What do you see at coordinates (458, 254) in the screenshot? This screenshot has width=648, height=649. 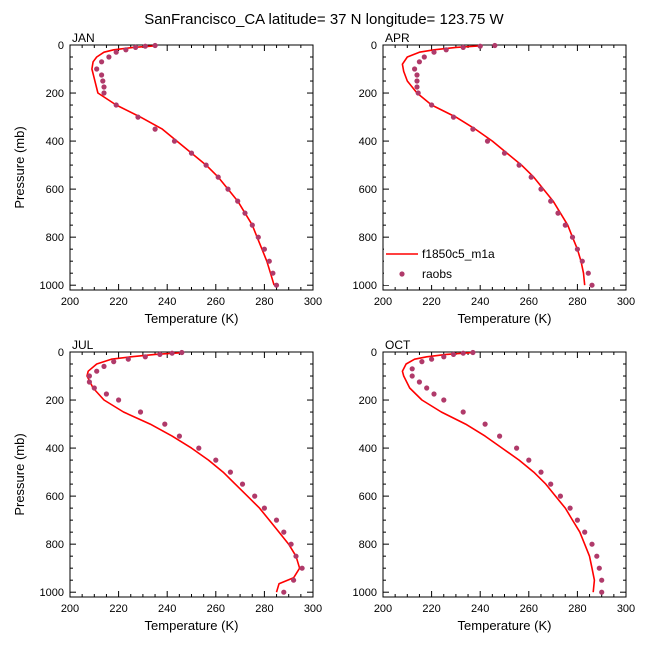 I see `legend-label-model: f1850c5_m1a` at bounding box center [458, 254].